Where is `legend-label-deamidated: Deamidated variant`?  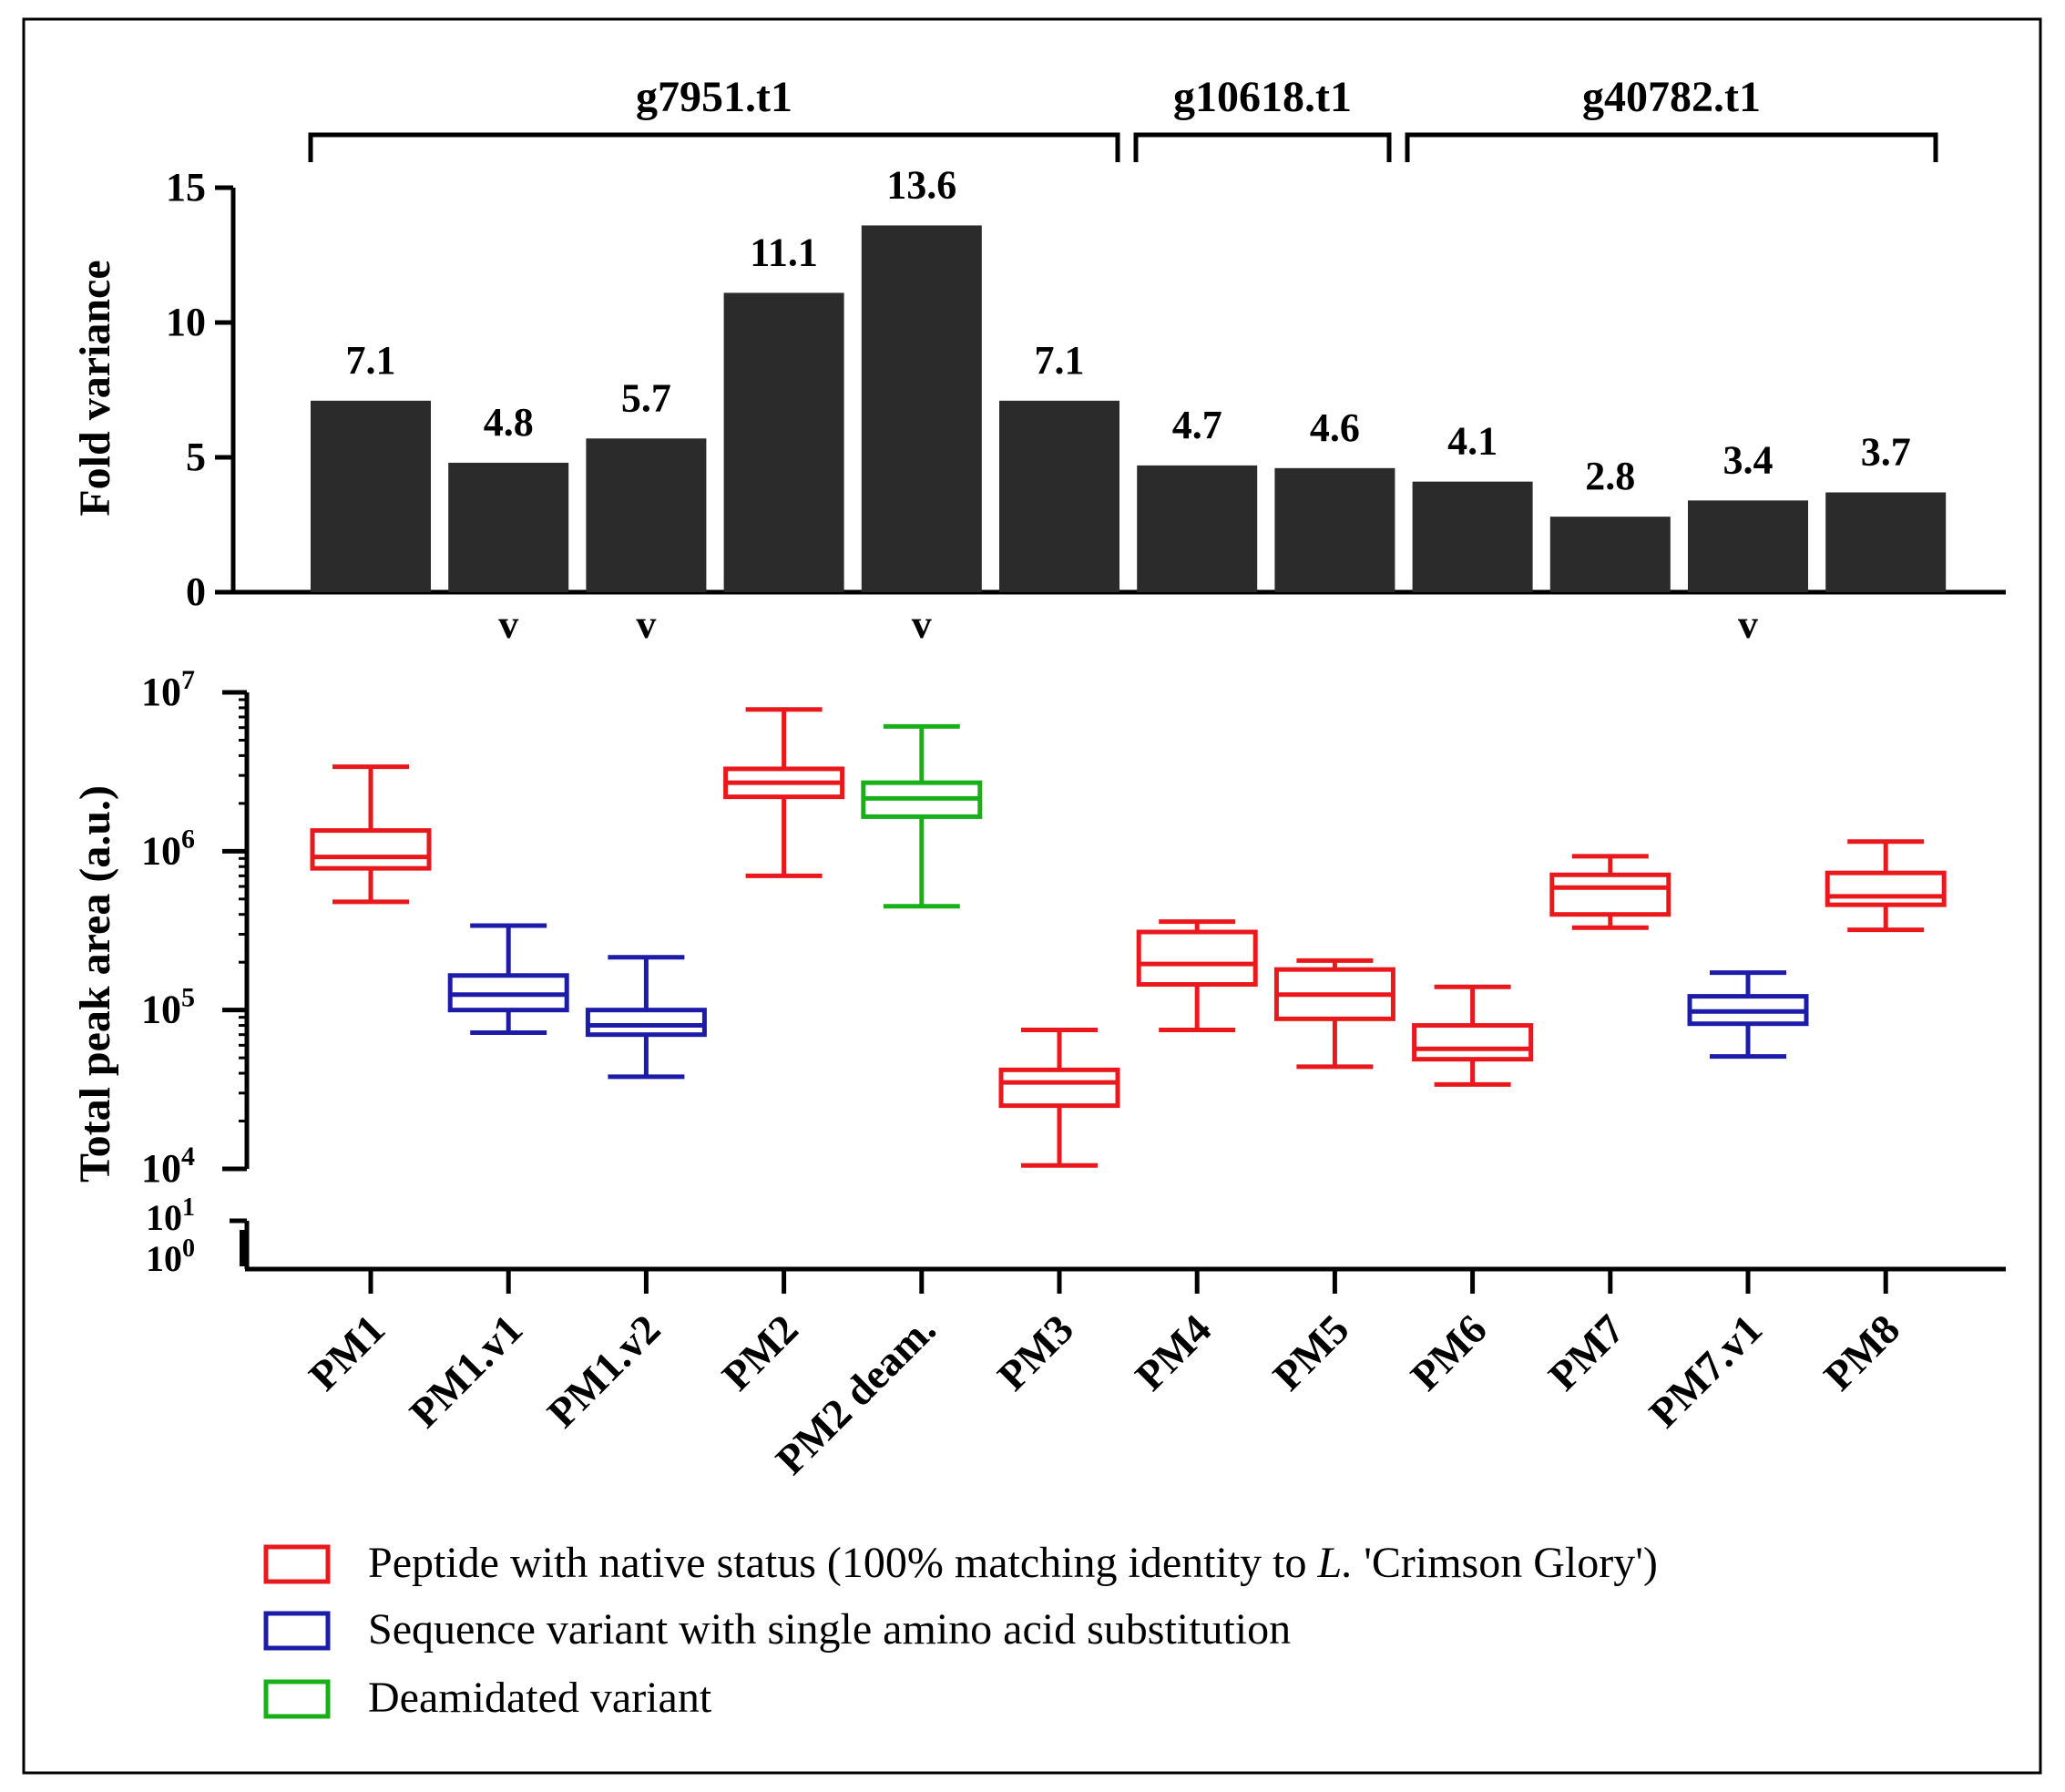
legend-label-deamidated: Deamidated variant is located at coordinates (540, 1698).